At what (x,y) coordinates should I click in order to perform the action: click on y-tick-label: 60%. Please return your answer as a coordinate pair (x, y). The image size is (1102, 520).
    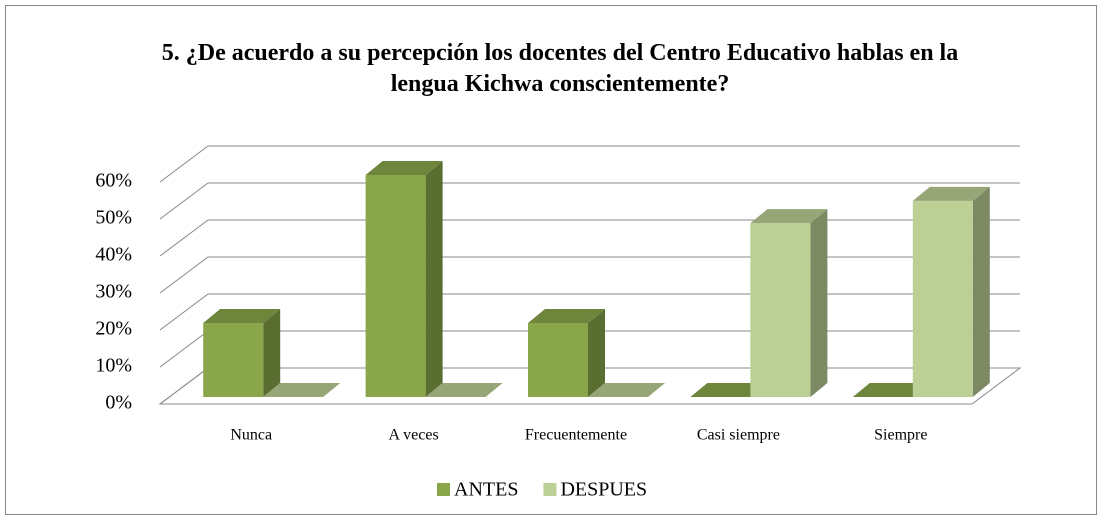
    Looking at the image, I should click on (113, 181).